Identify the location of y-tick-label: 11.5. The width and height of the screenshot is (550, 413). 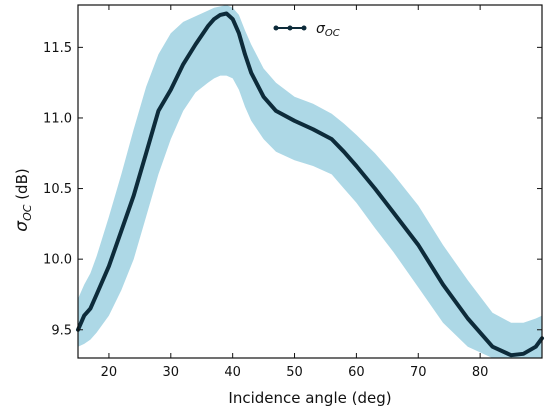
(57, 48).